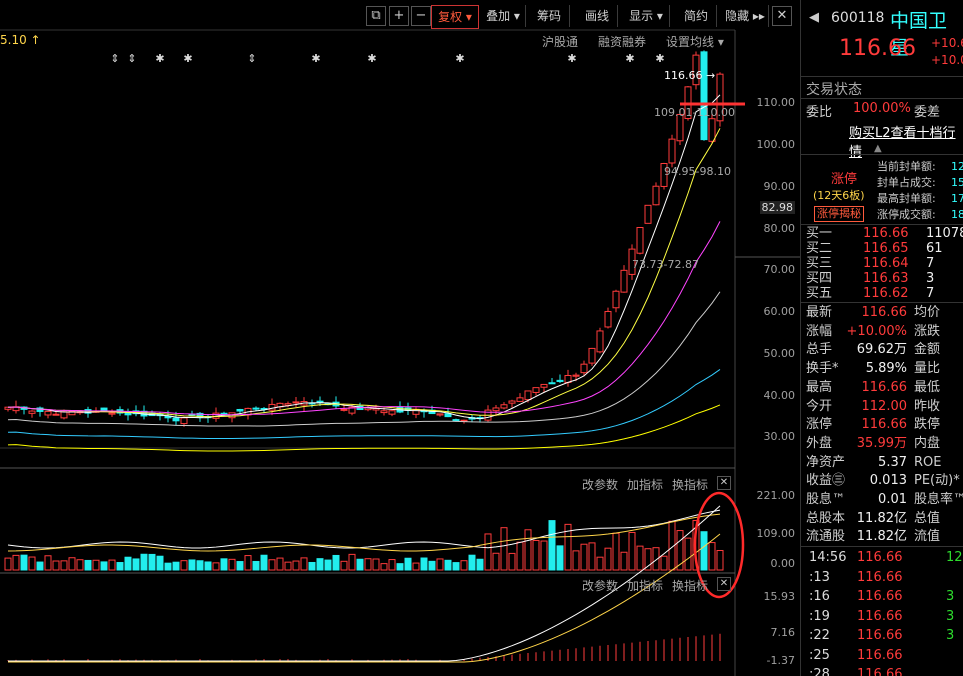  I want to click on simple-button: 简约, so click(696, 16).